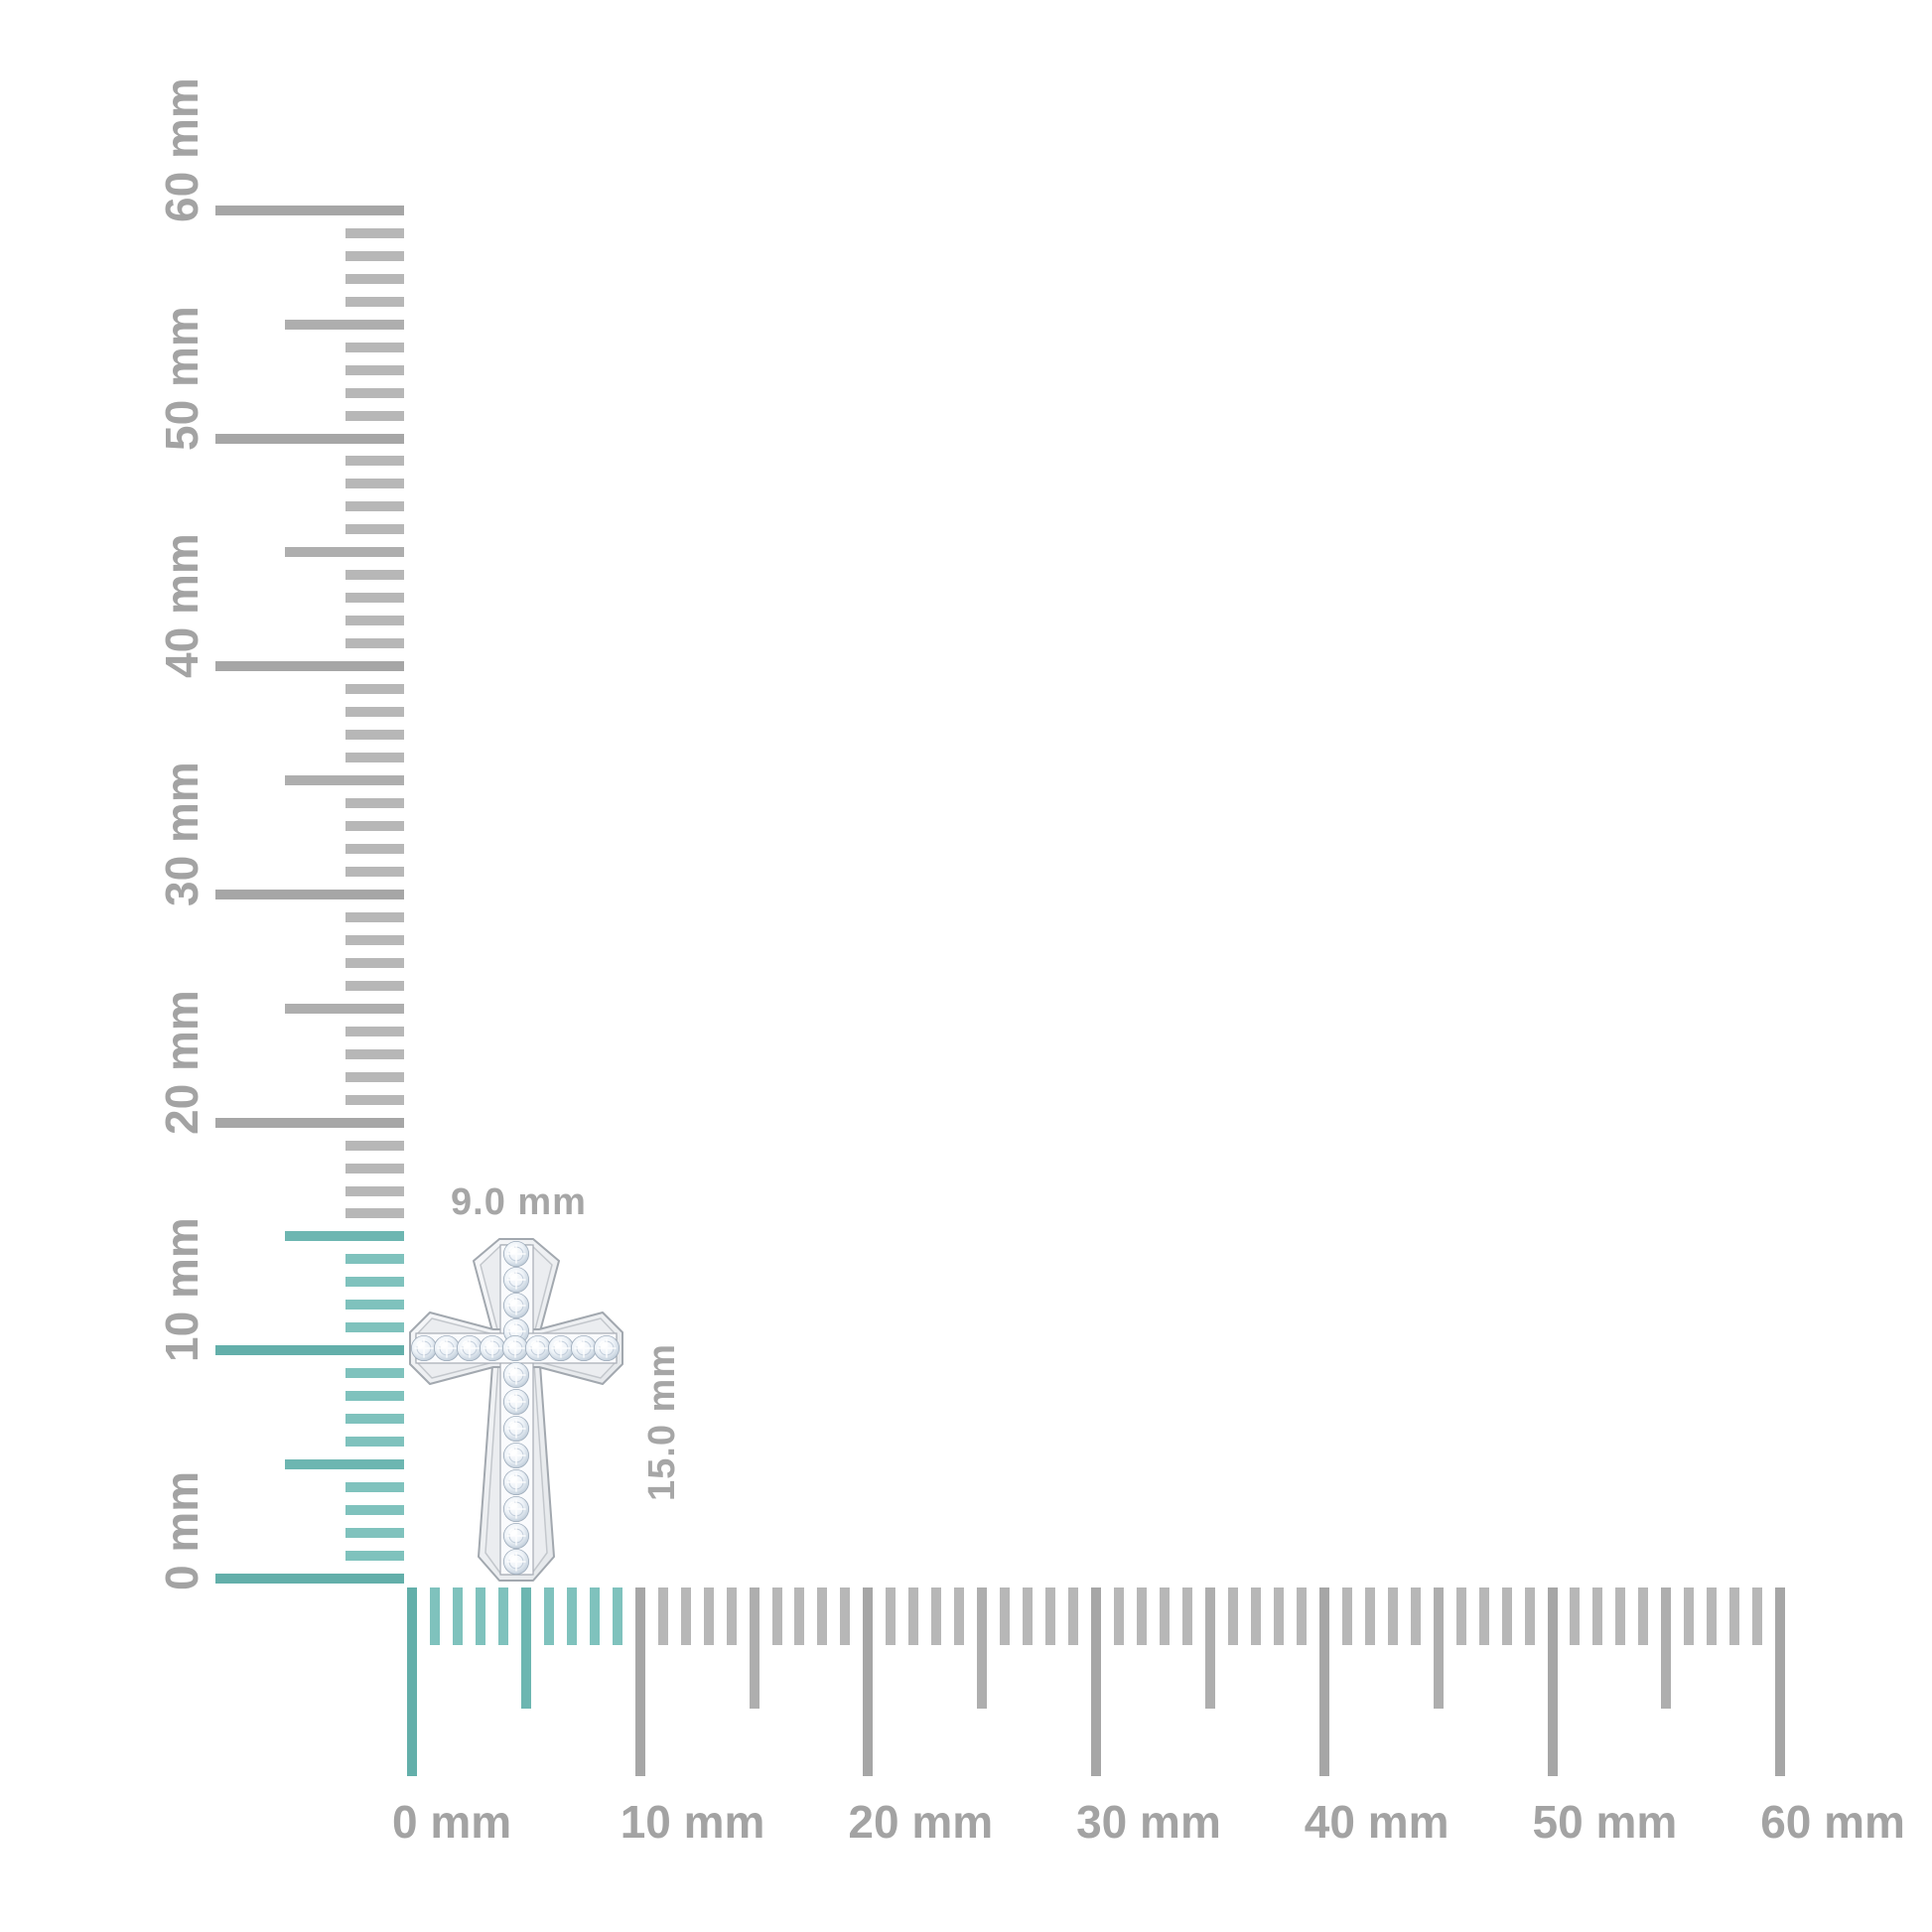  I want to click on h-ruler-tick-12mm, so click(686, 1616).